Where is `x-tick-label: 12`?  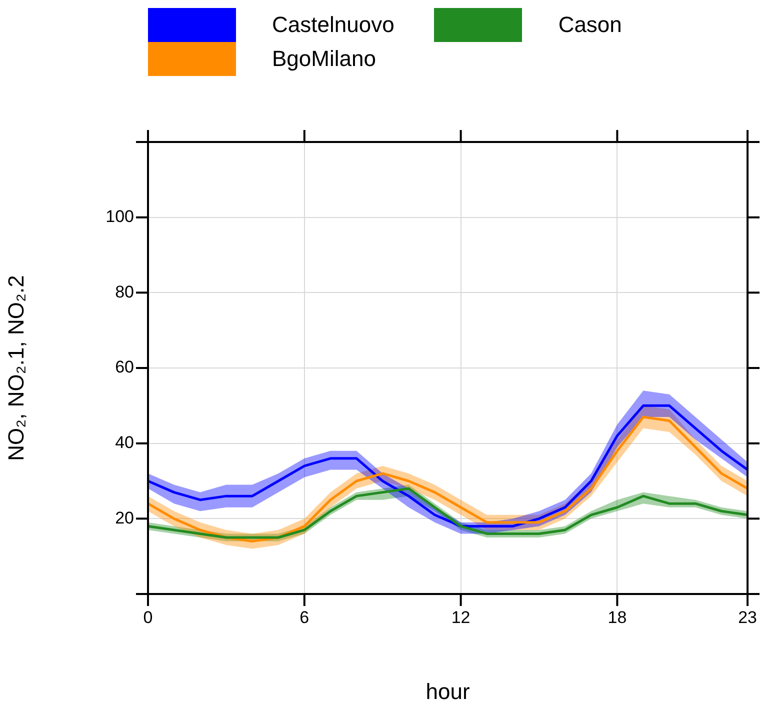 x-tick-label: 12 is located at coordinates (460, 617).